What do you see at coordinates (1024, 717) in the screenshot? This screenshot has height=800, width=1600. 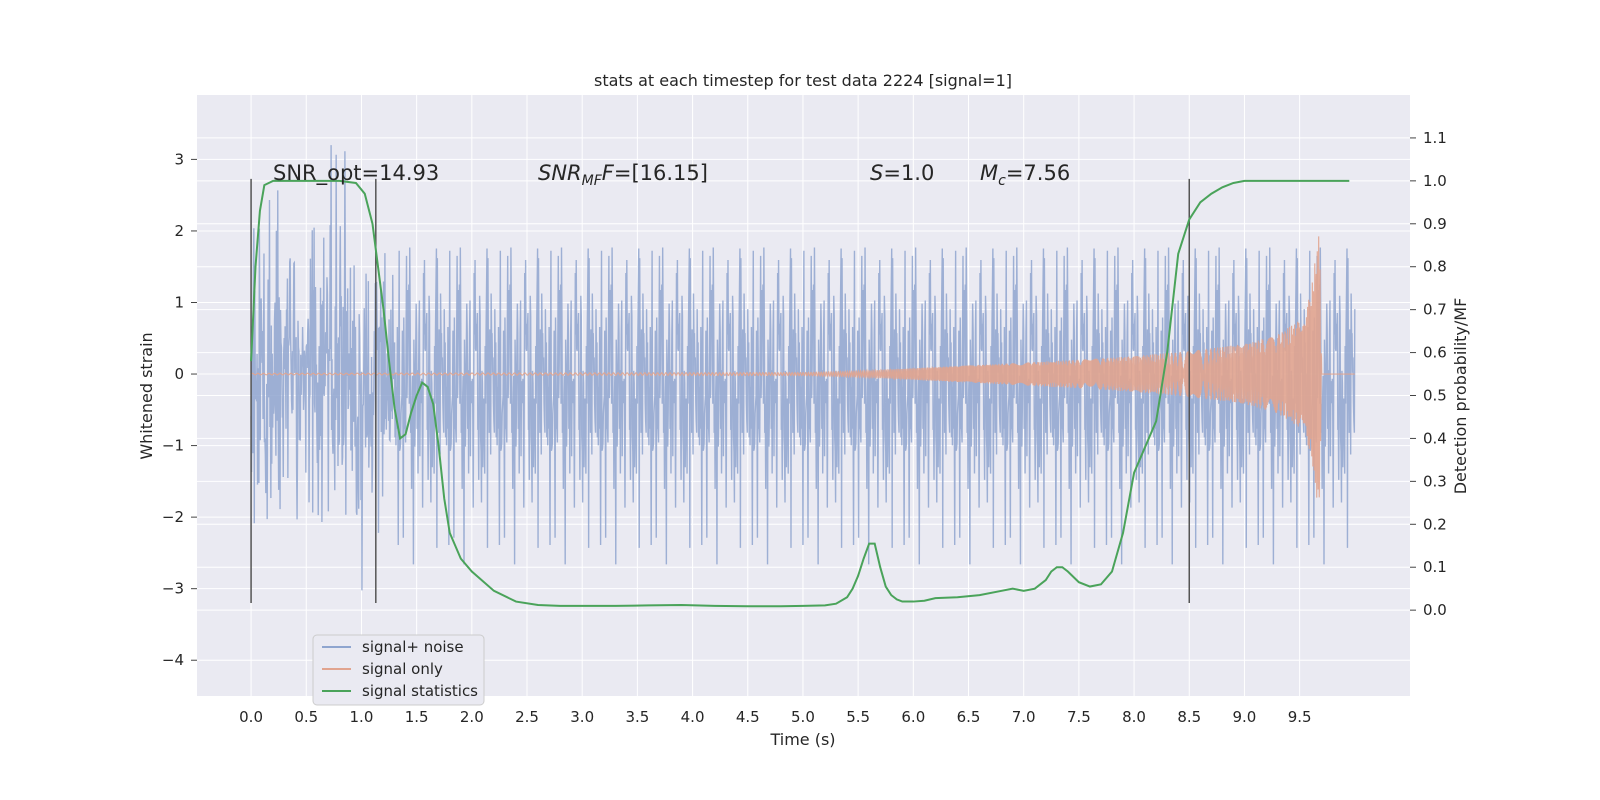 I see `x-tick-label: 7.0` at bounding box center [1024, 717].